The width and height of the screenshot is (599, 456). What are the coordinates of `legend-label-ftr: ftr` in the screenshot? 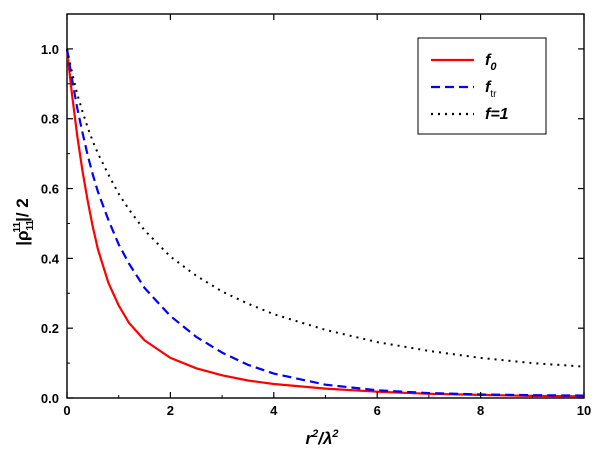 It's located at (491, 89).